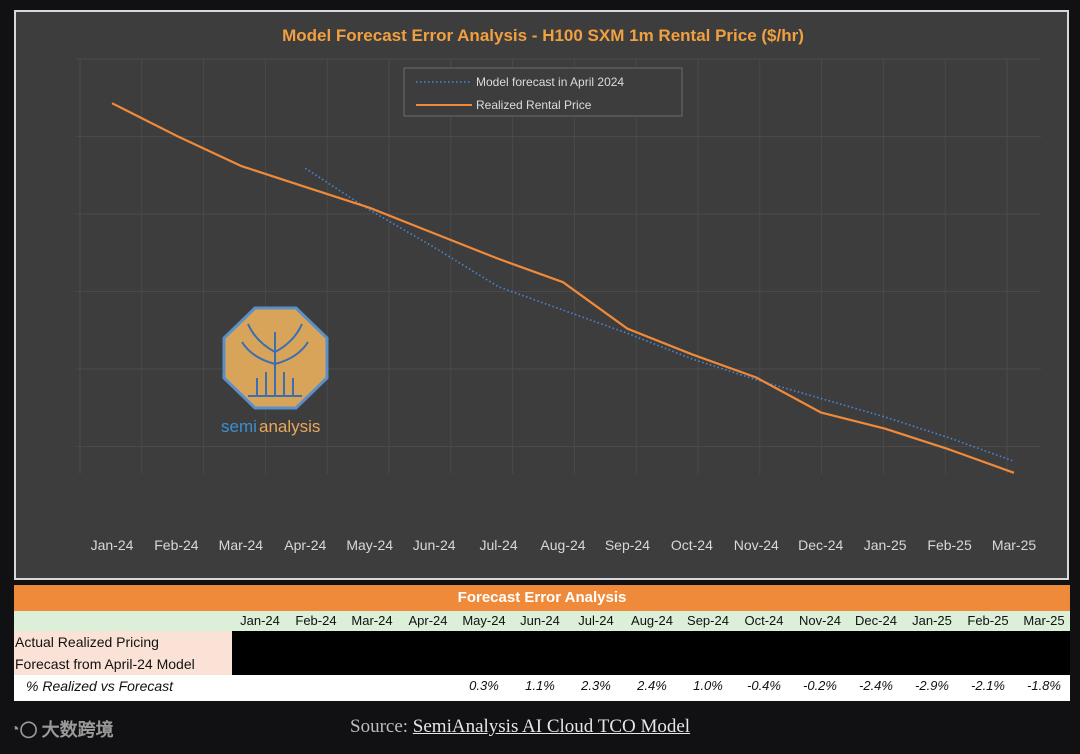 The image size is (1080, 754). Describe the element at coordinates (24, 729) in the screenshot. I see `watermark-logo-icon: ◔◯` at that location.